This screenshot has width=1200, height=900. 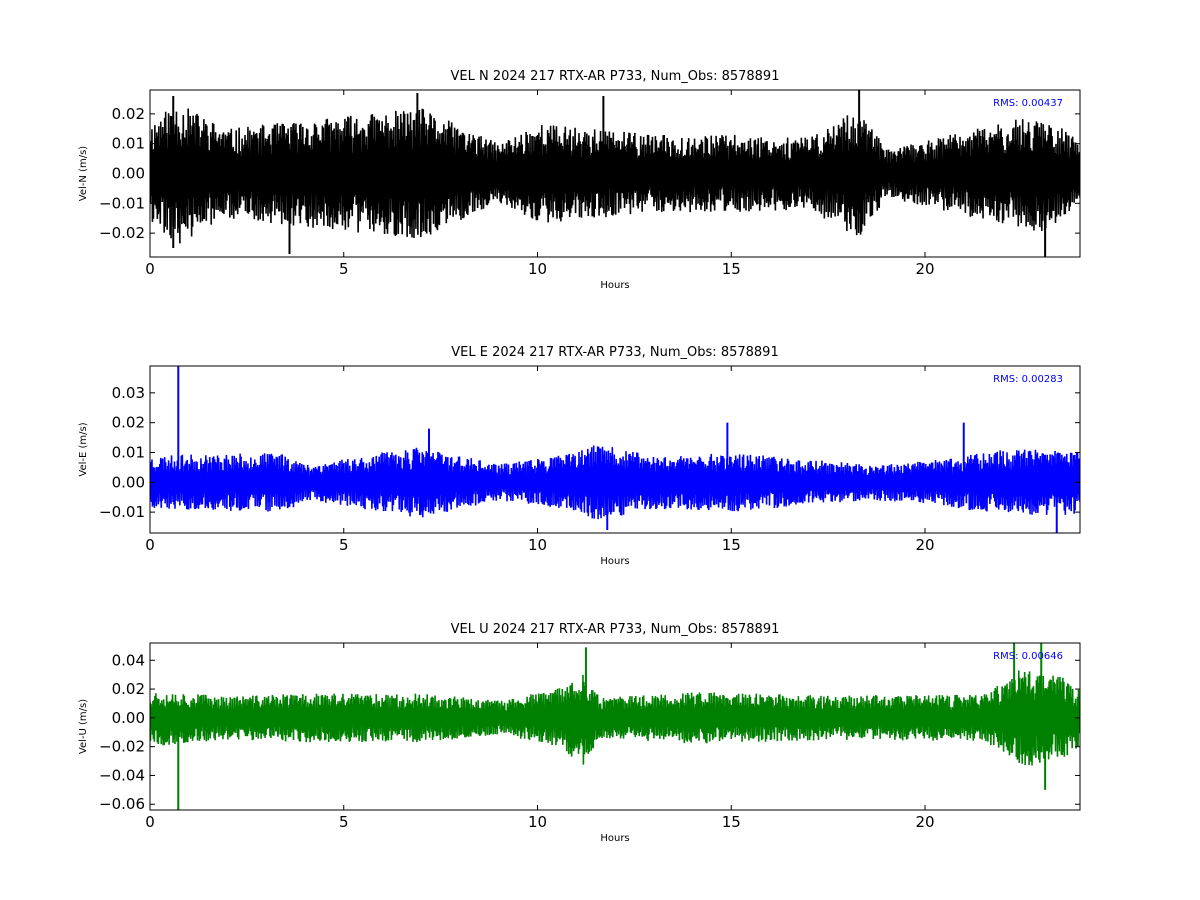 What do you see at coordinates (1028, 379) in the screenshot?
I see `rms-annotation: RMS: 0.00283` at bounding box center [1028, 379].